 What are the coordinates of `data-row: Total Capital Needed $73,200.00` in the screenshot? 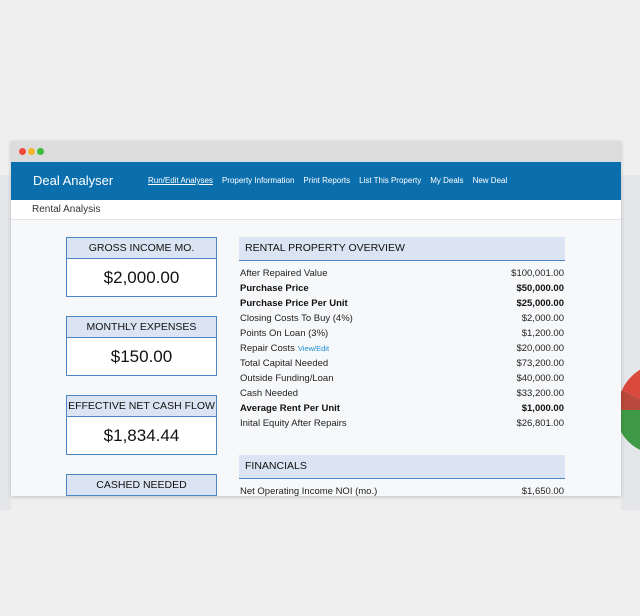 It's located at (402, 365).